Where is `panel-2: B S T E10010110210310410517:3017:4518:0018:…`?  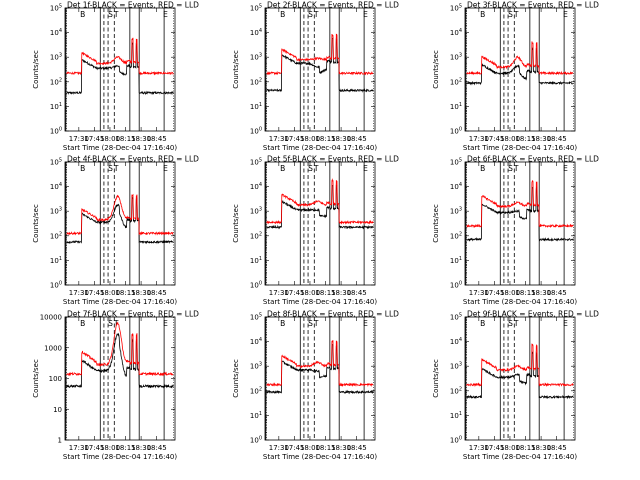
panel-2: B S T E10010110210310410517:3017:4518:0018:… is located at coordinates (315, 77).